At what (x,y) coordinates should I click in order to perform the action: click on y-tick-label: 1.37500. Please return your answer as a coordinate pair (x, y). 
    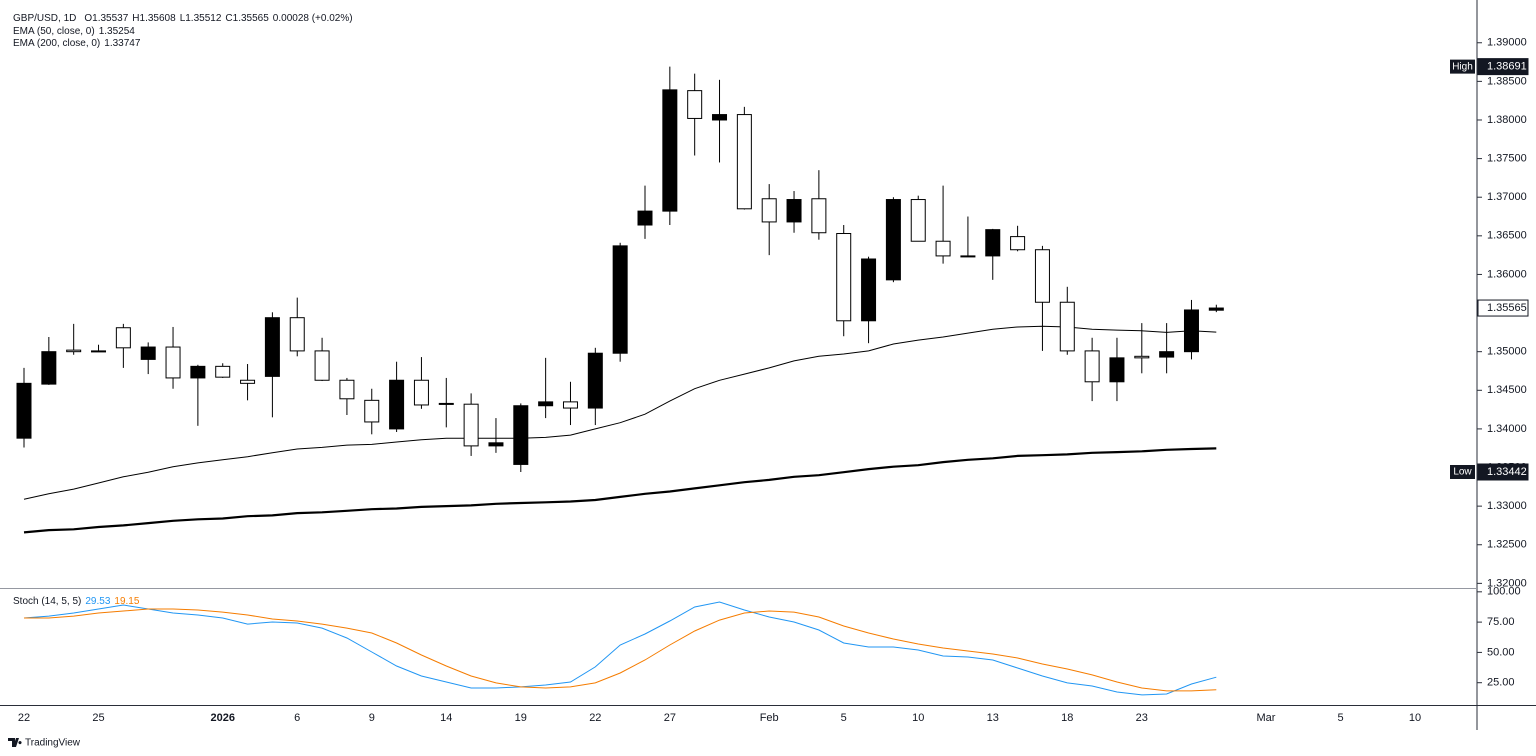
    Looking at the image, I should click on (1507, 159).